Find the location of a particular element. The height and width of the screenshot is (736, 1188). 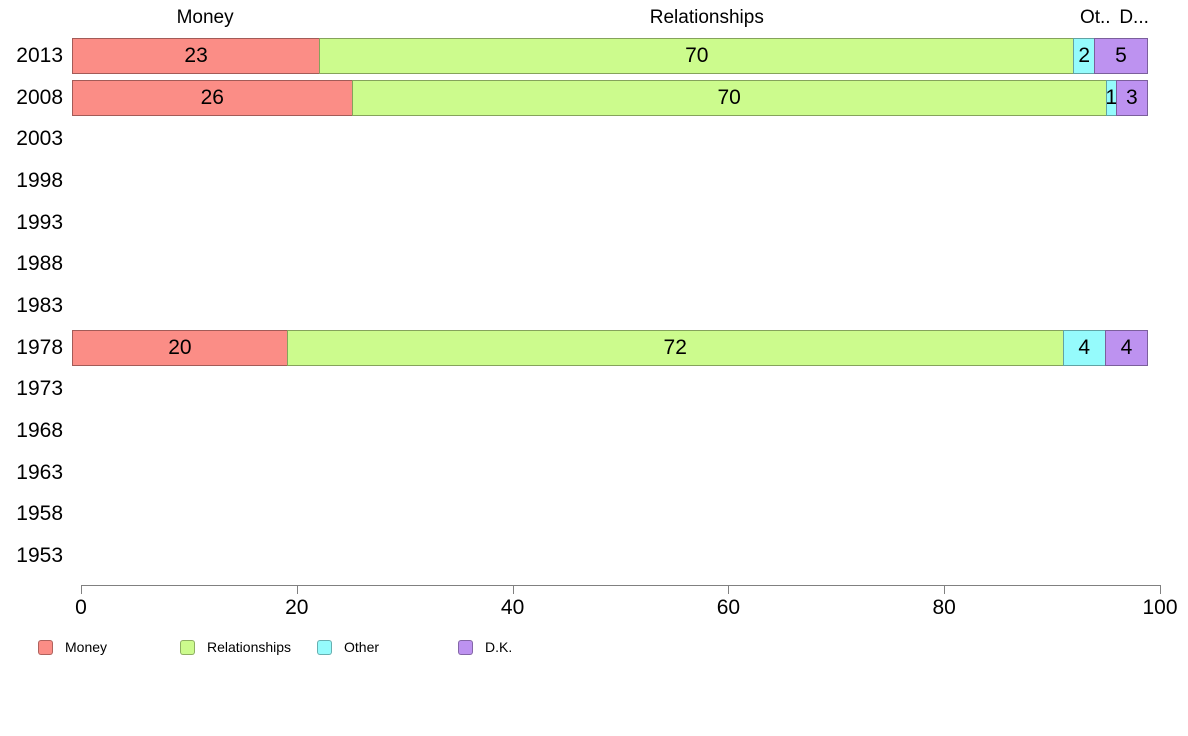

chart-row: 1988 is located at coordinates (580, 264).